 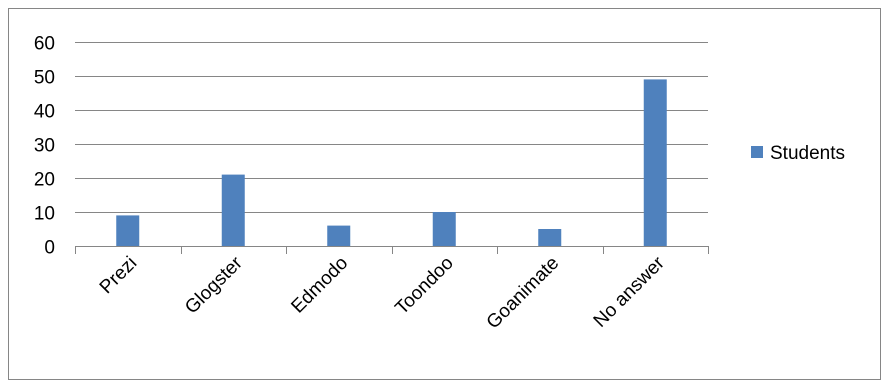 What do you see at coordinates (392, 250) in the screenshot?
I see `x-axis` at bounding box center [392, 250].